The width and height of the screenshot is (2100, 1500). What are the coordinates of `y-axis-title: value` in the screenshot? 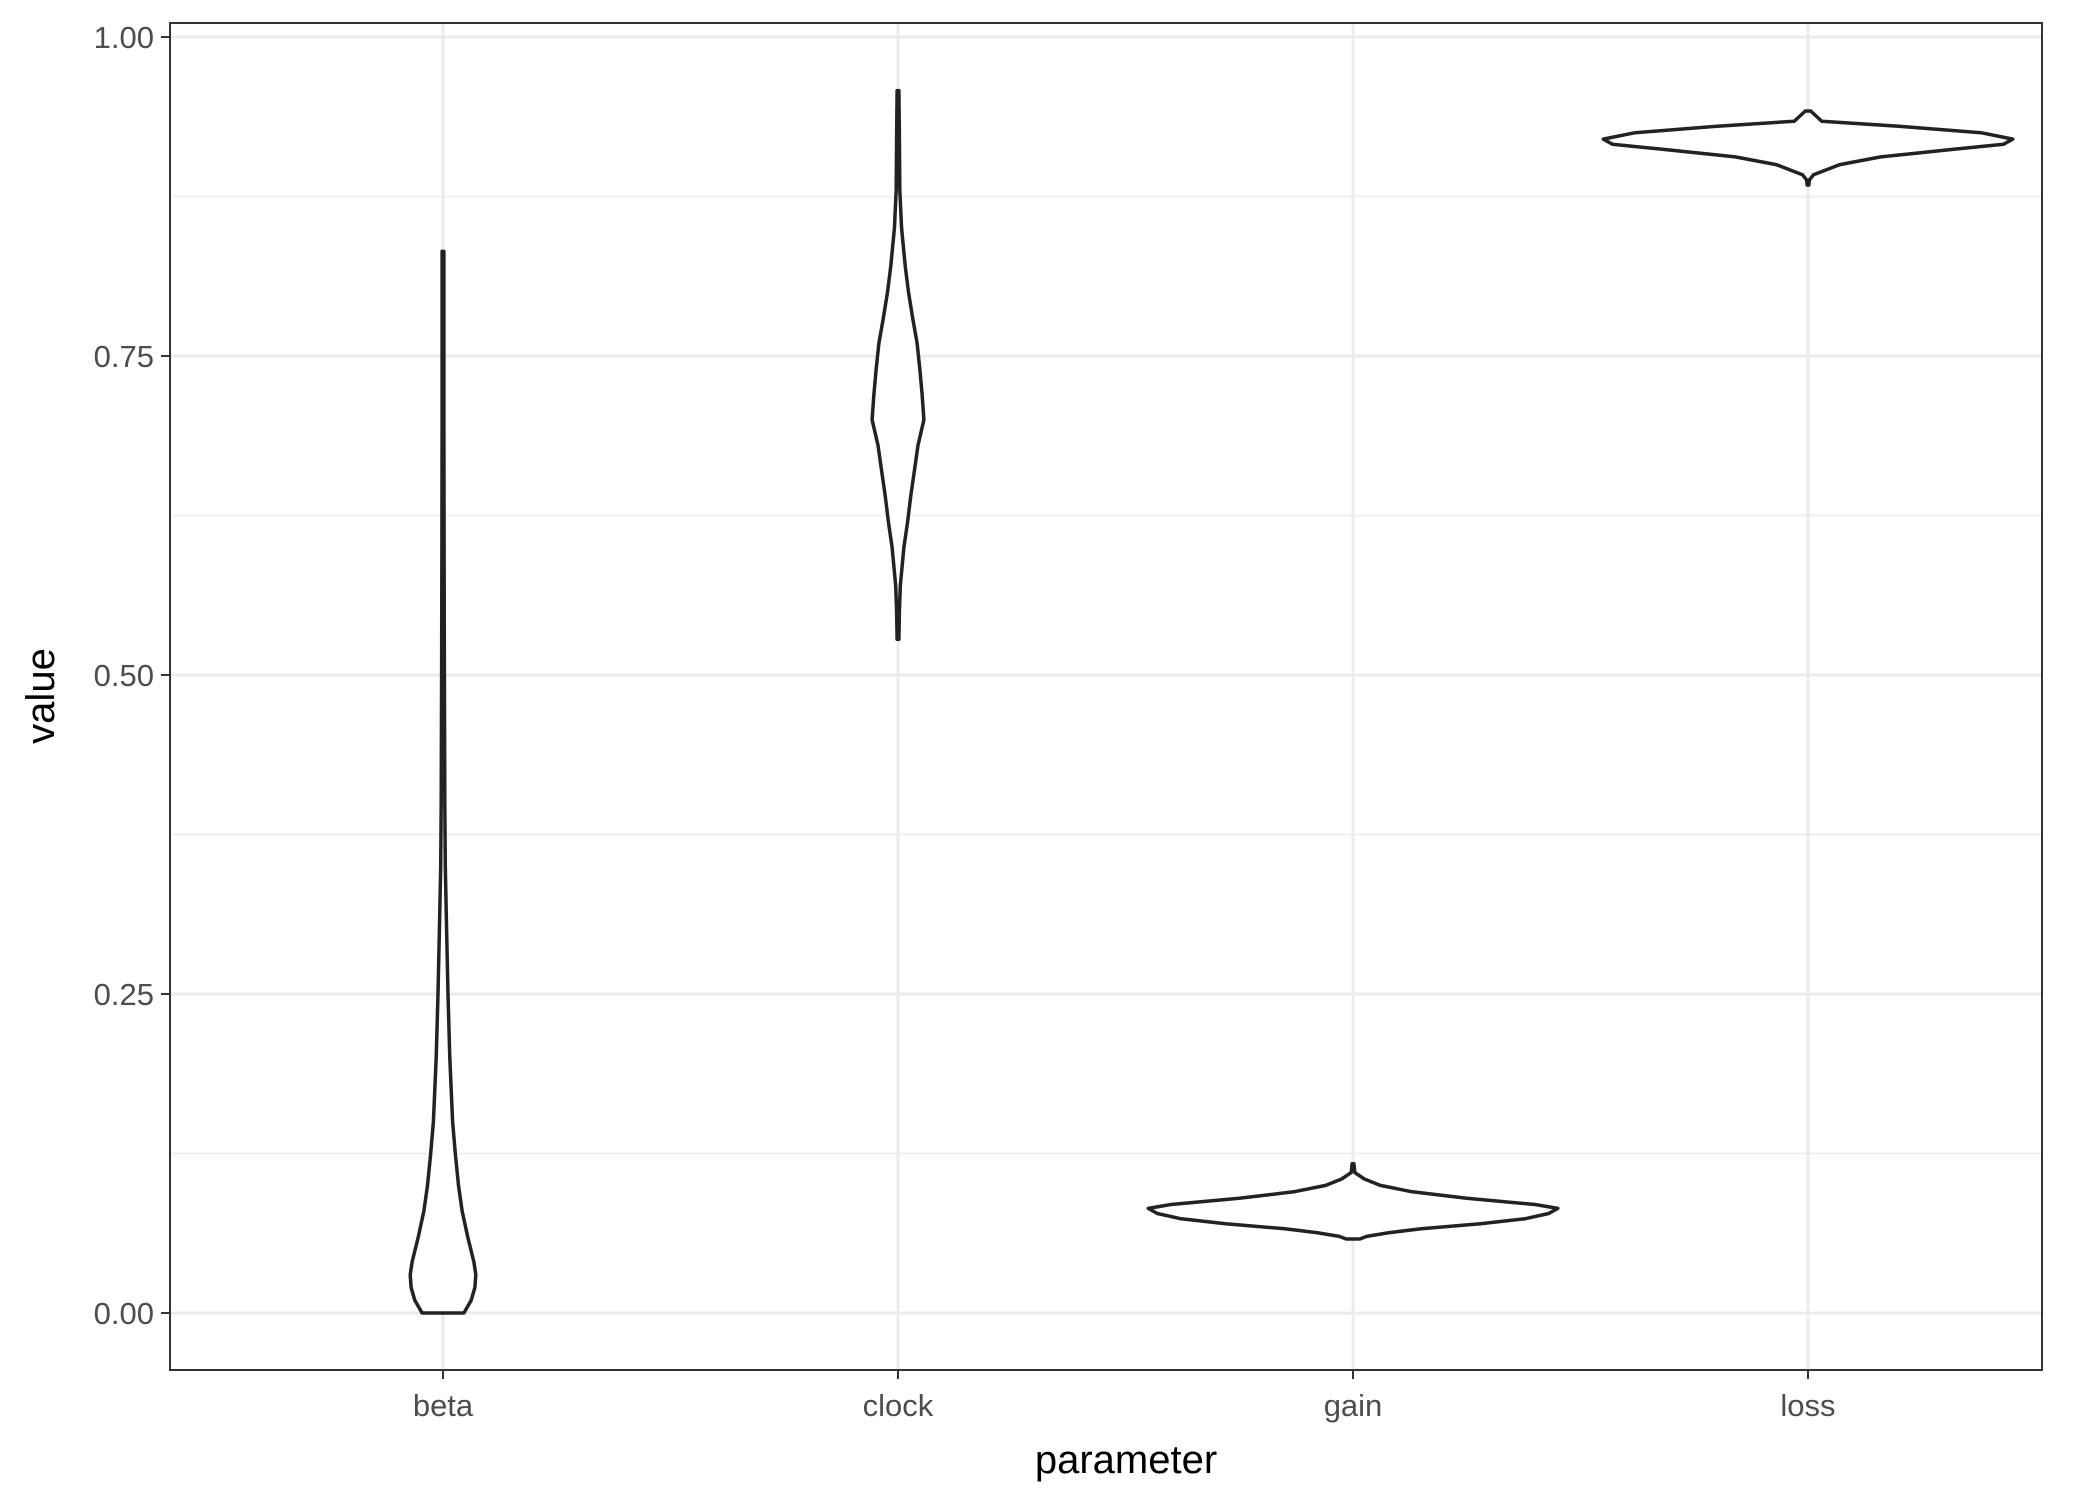 It's located at (41, 696).